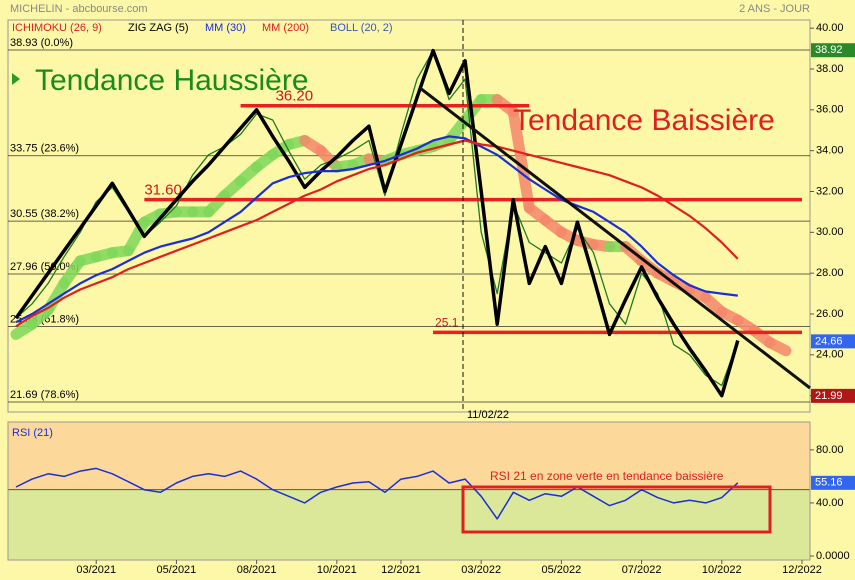  Describe the element at coordinates (829, 396) in the screenshot. I see `low-tag-label: 21.99` at that location.